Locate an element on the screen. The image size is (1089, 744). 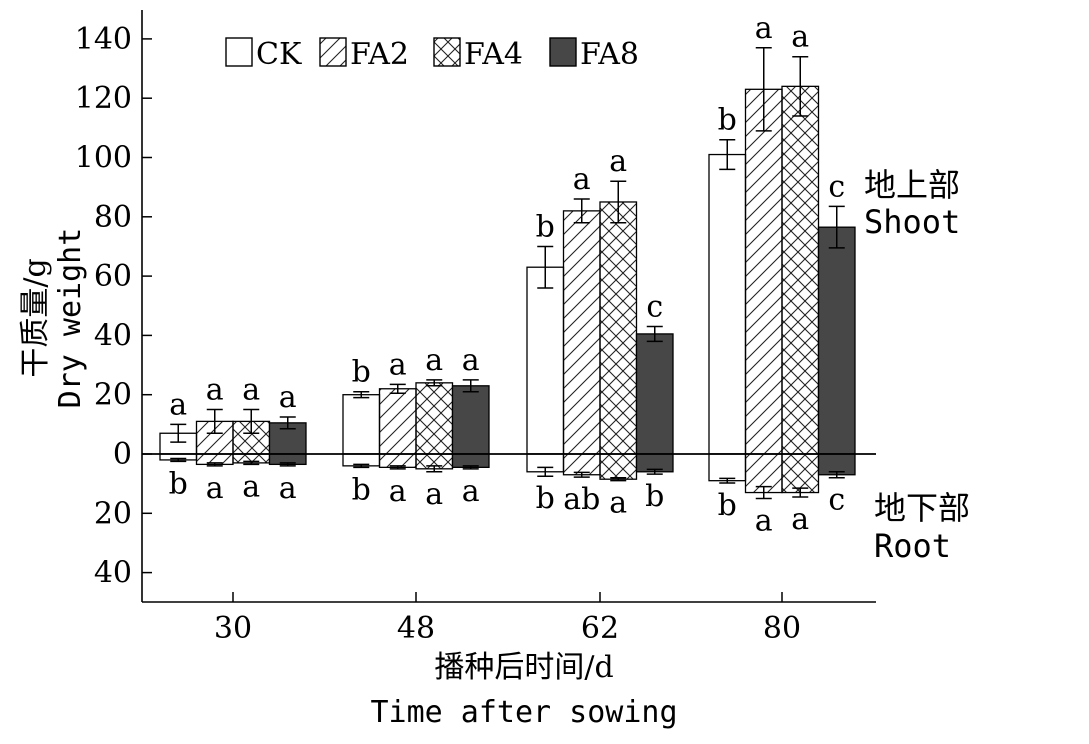
legend-label-fa2: FA2 is located at coordinates (379, 54).